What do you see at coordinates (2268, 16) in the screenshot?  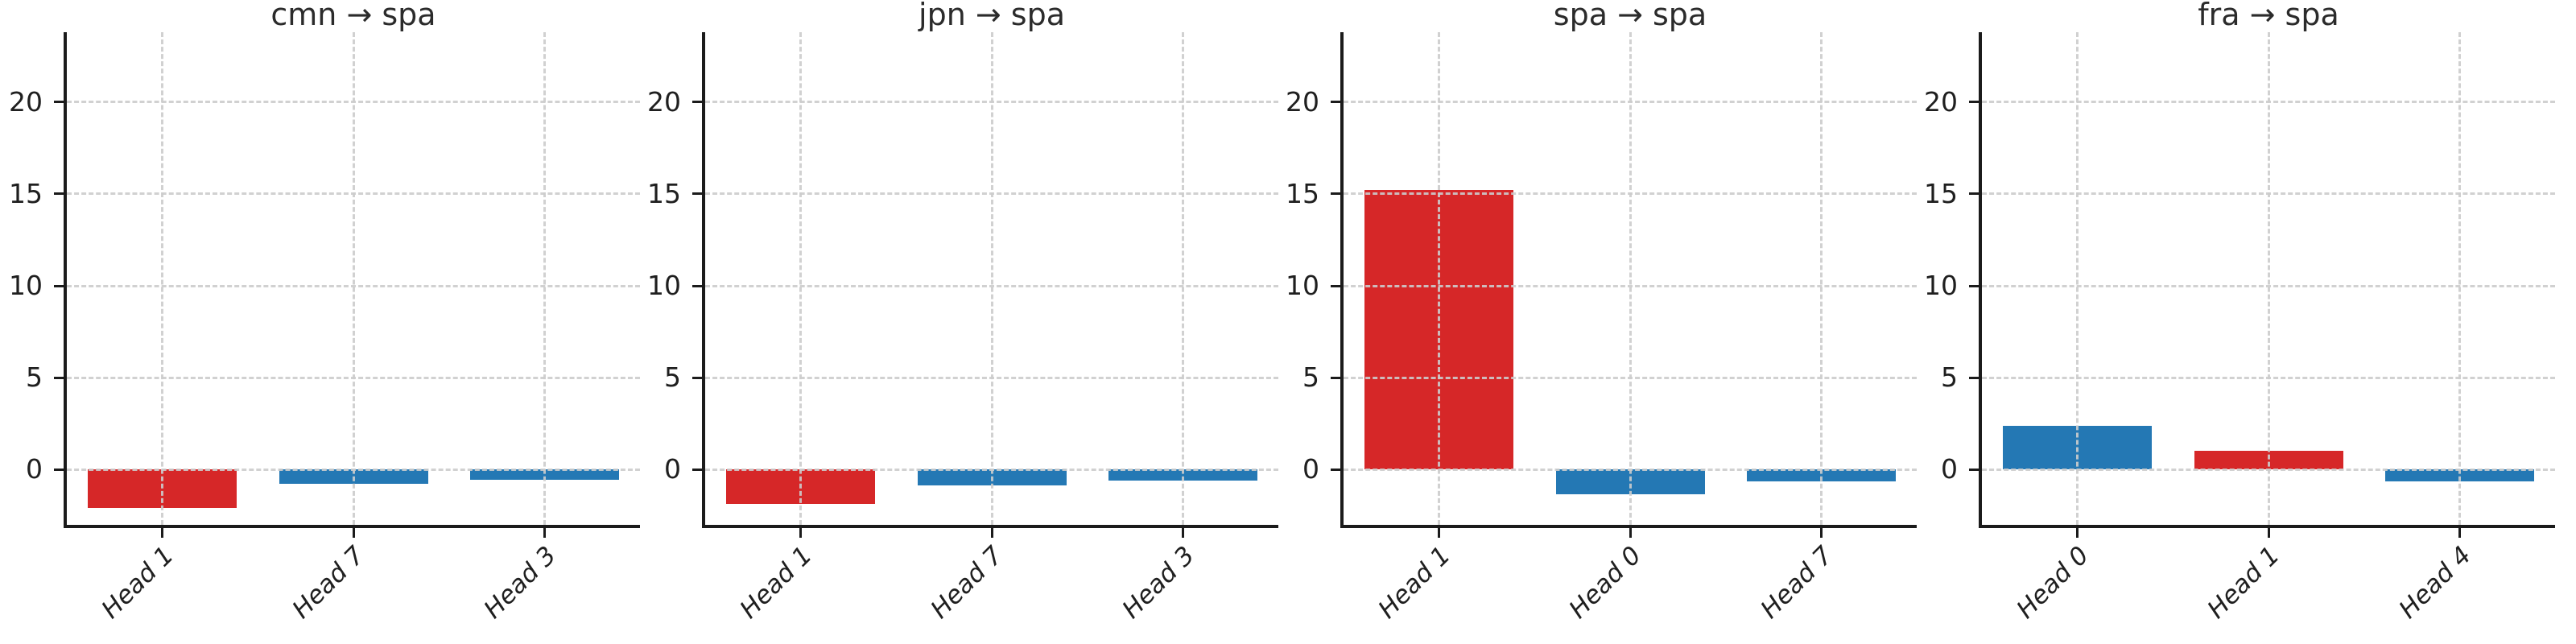 I see `subplot-title: fra → spa` at bounding box center [2268, 16].